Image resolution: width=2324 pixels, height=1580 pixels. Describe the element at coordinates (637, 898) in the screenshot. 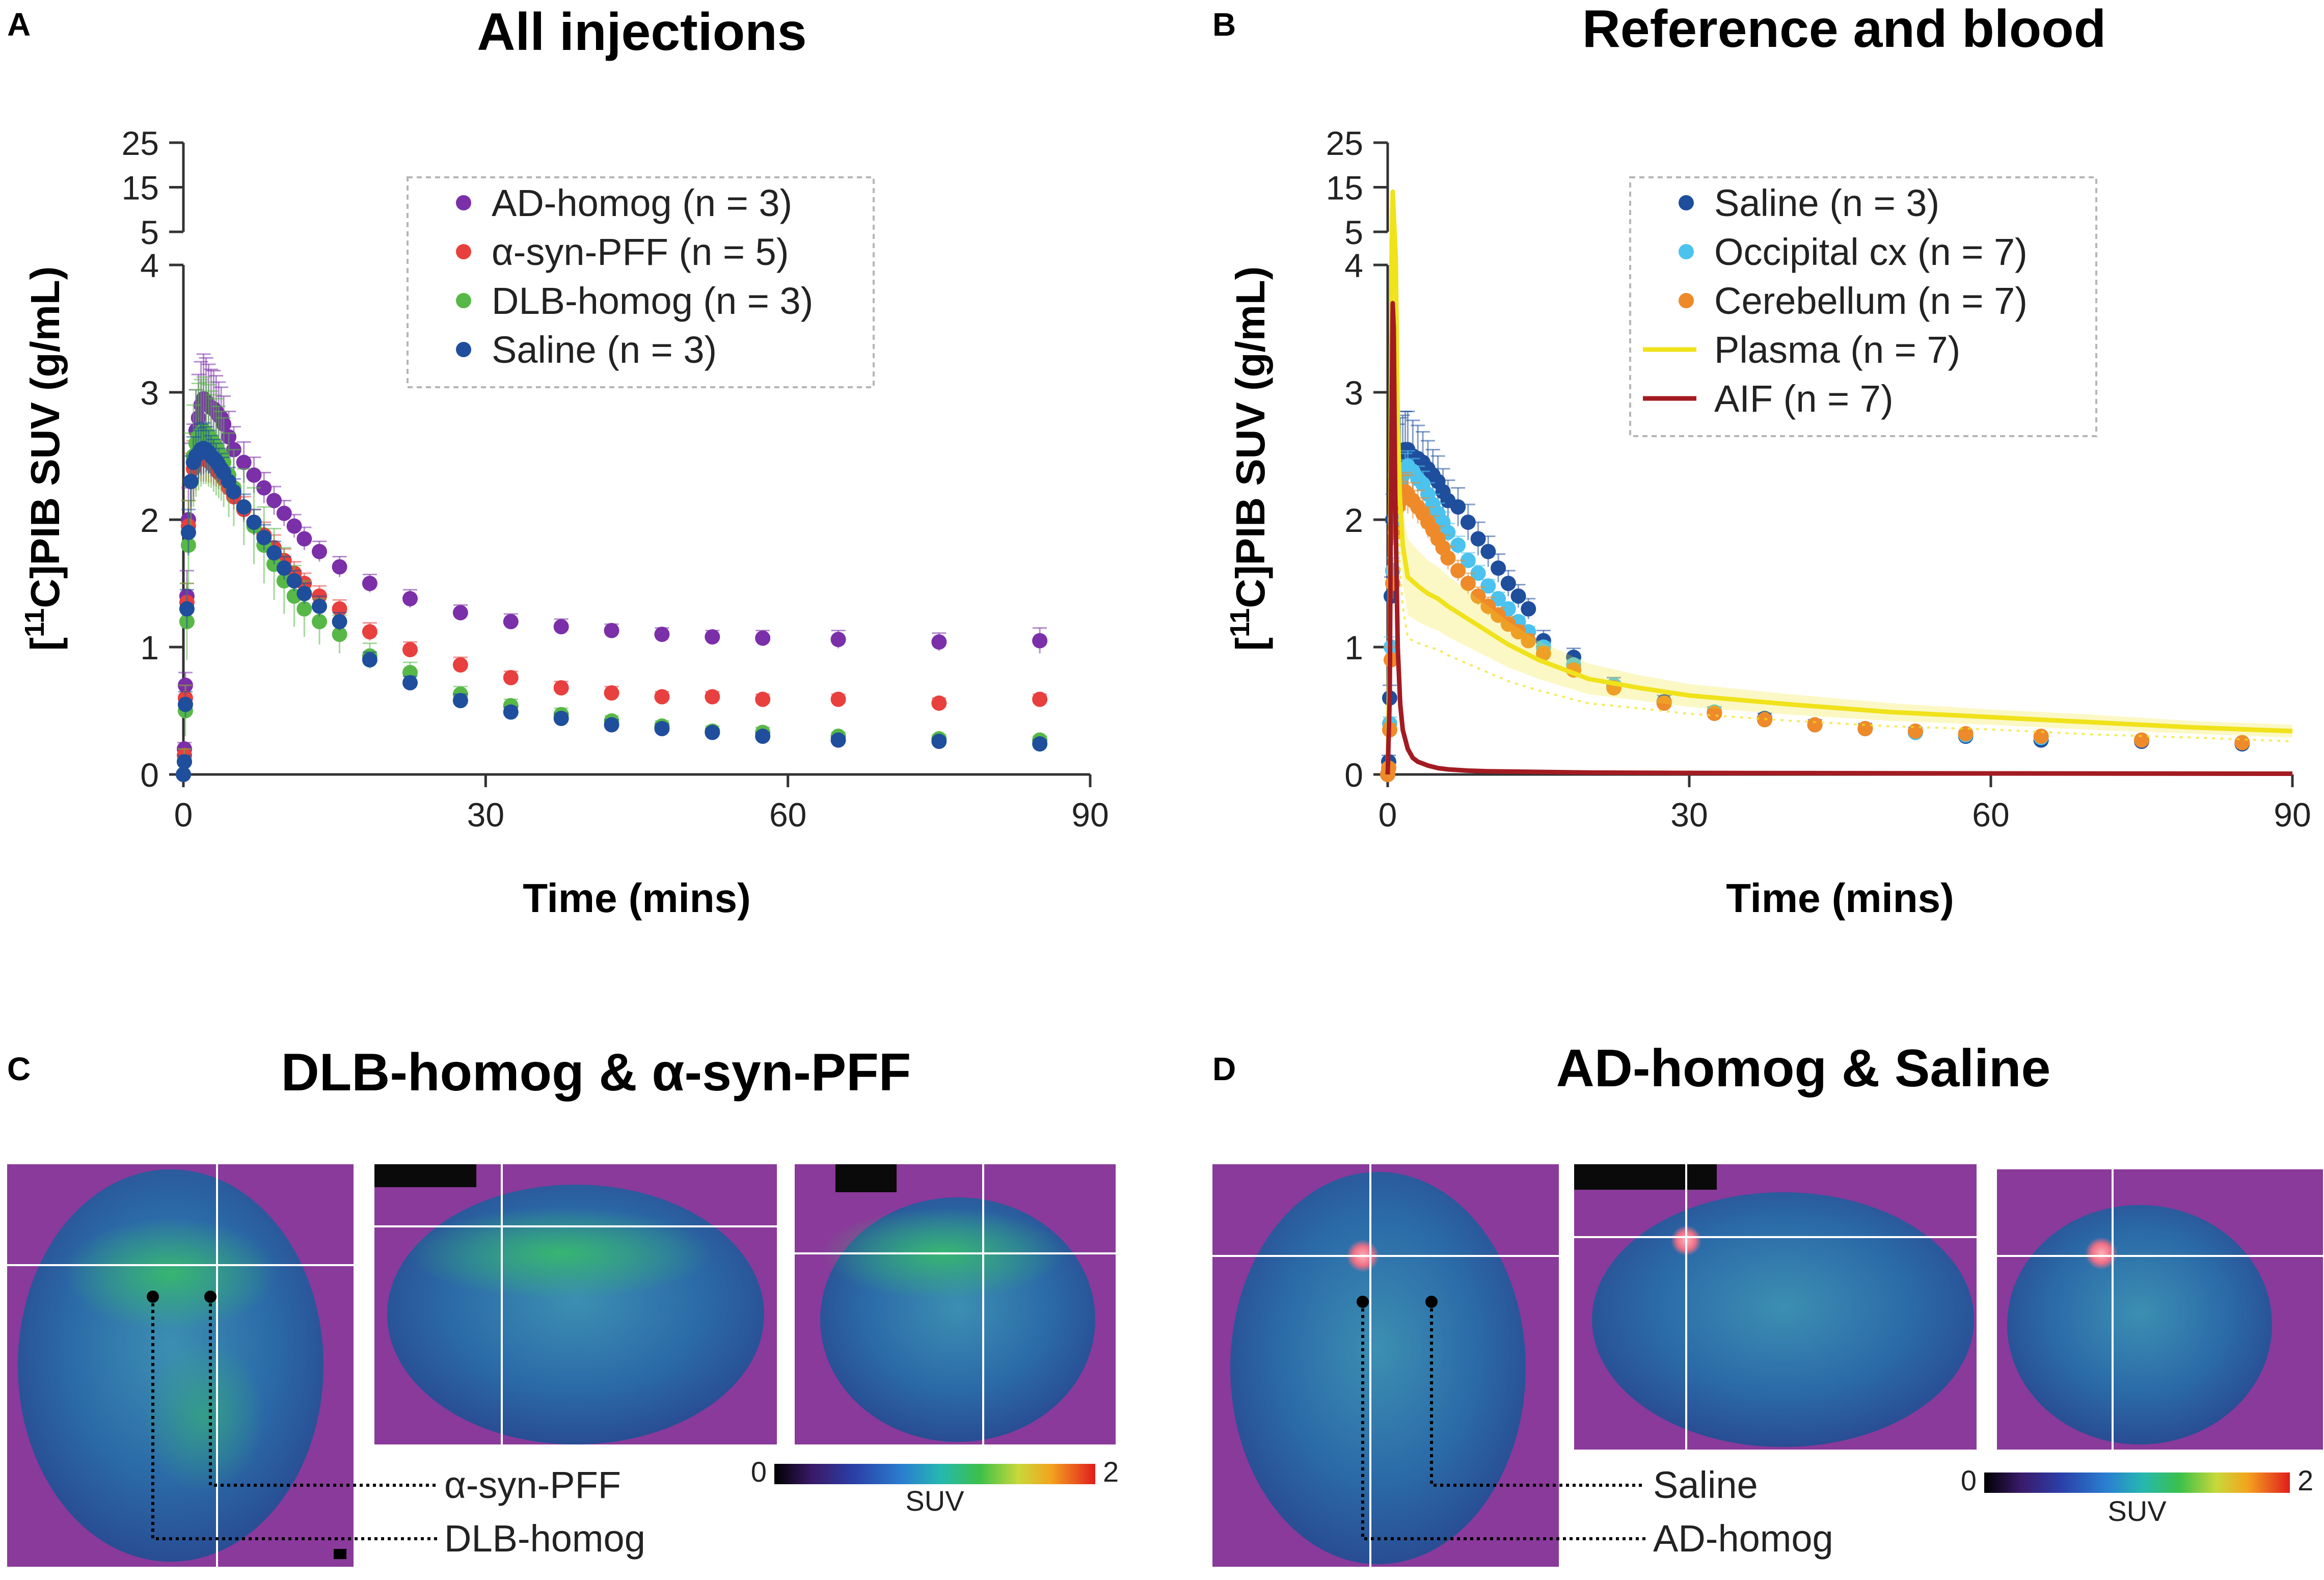

I see `x-axis-label-a: Time (mins)` at that location.